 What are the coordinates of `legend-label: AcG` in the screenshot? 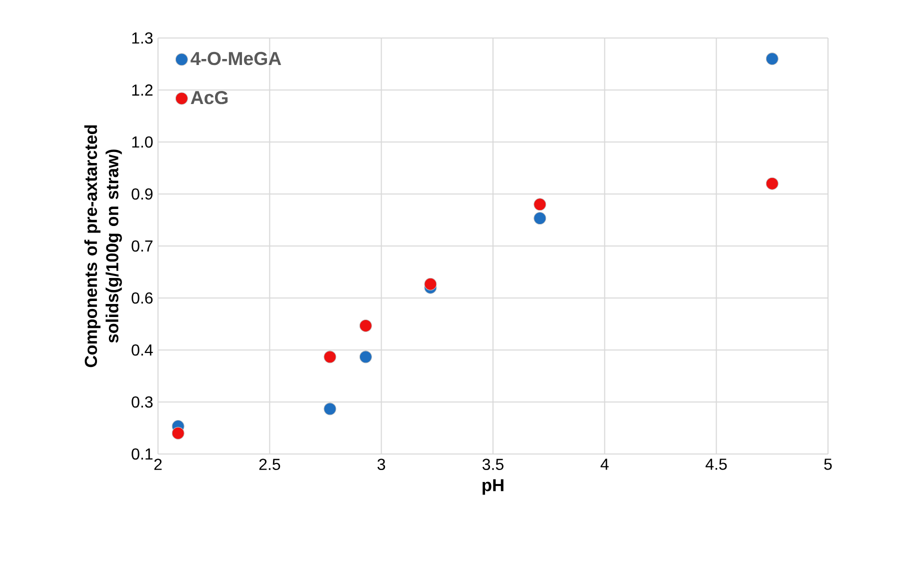 It's located at (209, 97).